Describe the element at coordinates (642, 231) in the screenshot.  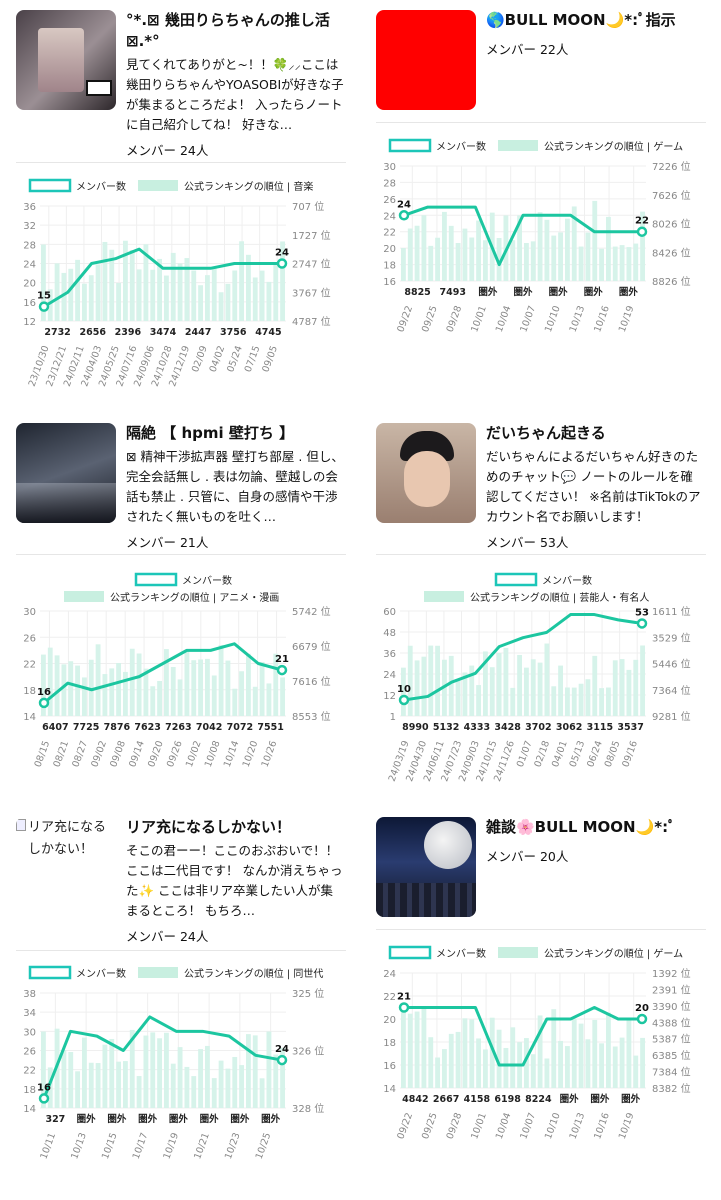
I see `end-point` at that location.